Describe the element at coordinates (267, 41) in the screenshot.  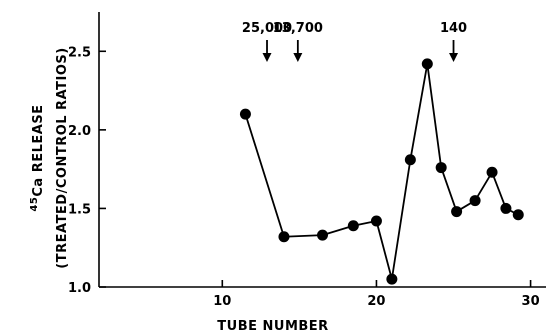
I see `marker-annotation: 25,000` at that location.